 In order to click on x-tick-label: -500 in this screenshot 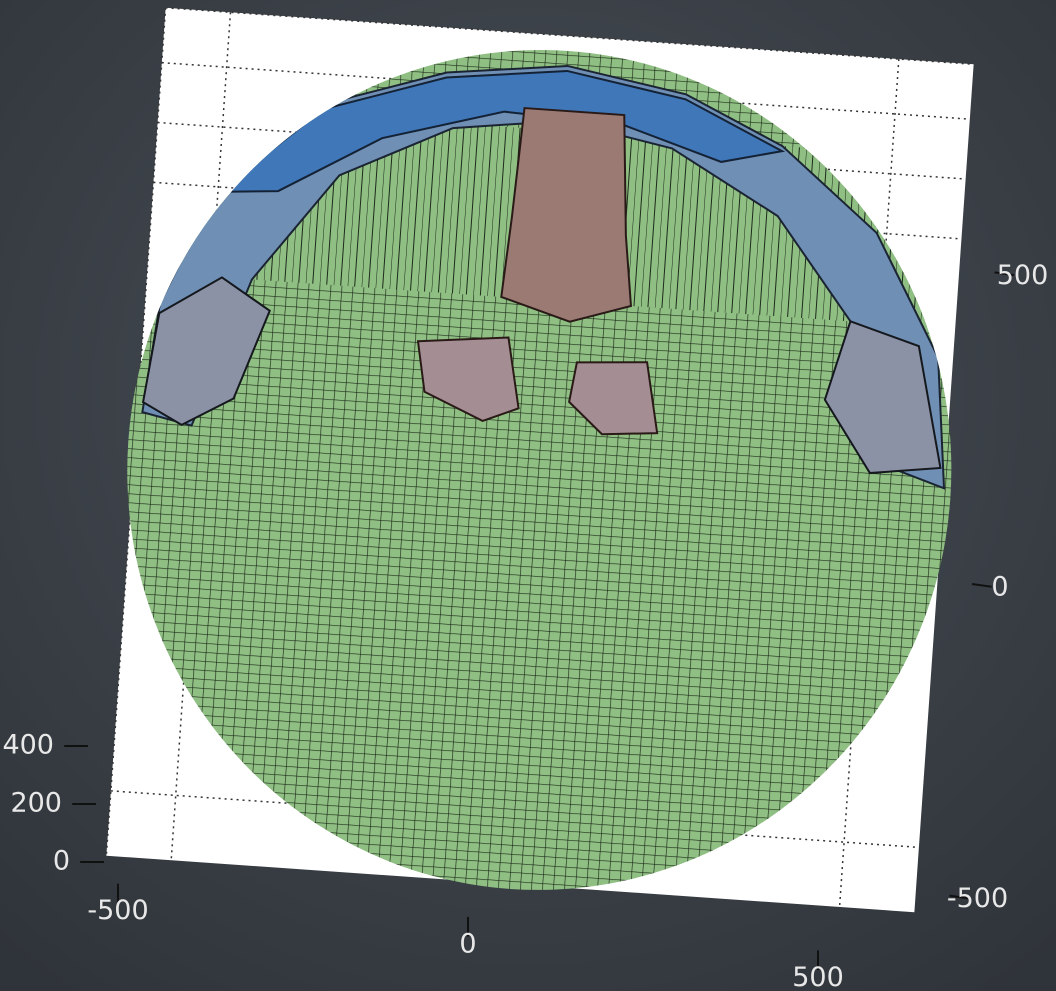, I will do `click(117, 910)`.